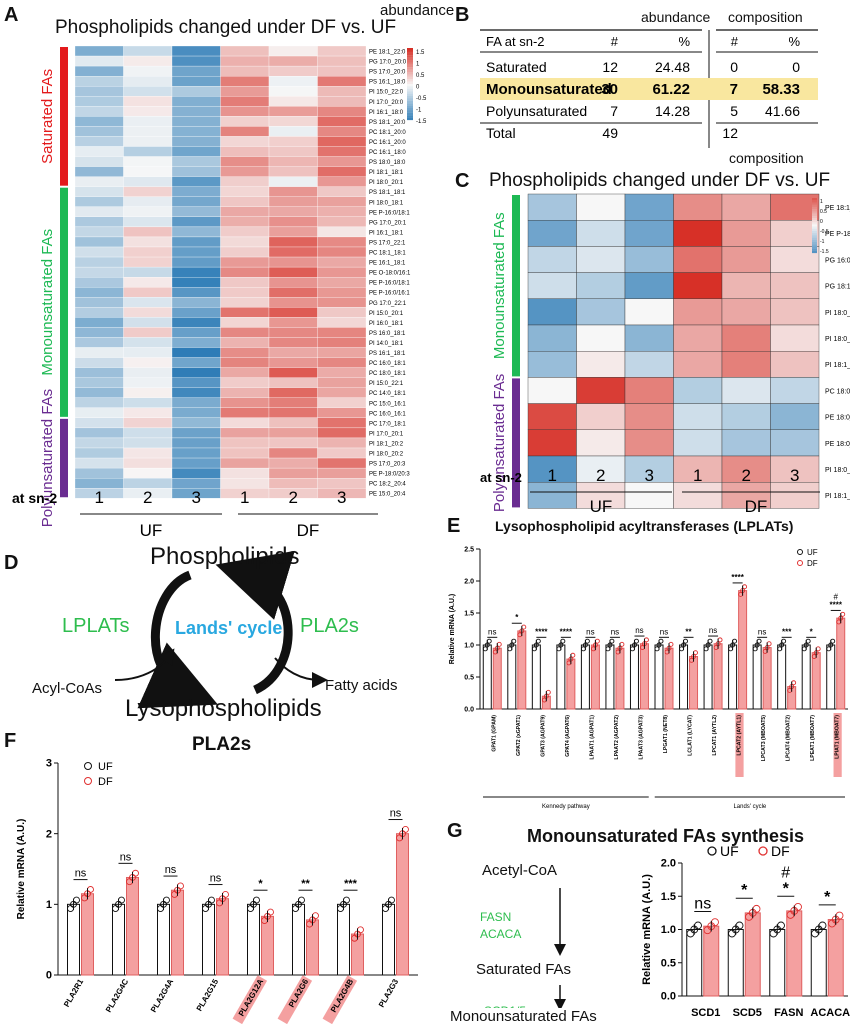 This screenshot has height=1025, width=851. Describe the element at coordinates (764, 738) in the screenshot. I see `category-group: LPCAT3 (MBOAT5)` at that location.